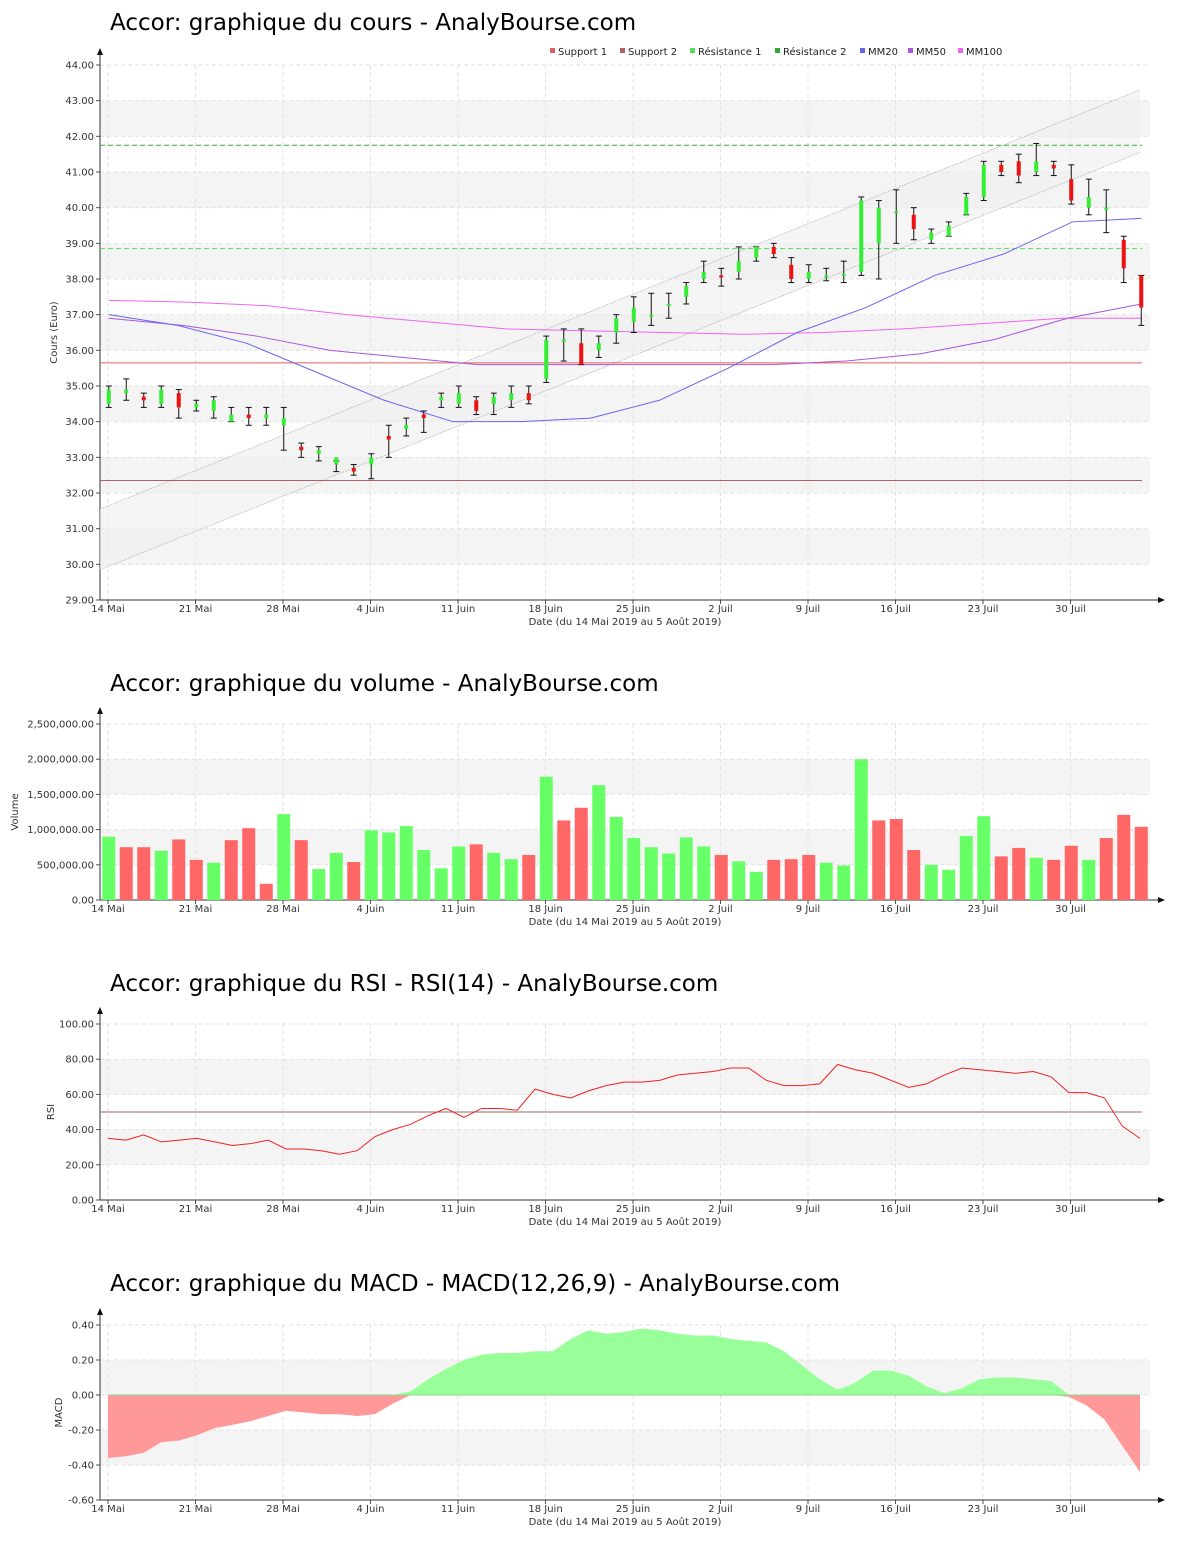 The width and height of the screenshot is (1200, 1550). I want to click on y-tick-label: 1,000,000.00, so click(60, 830).